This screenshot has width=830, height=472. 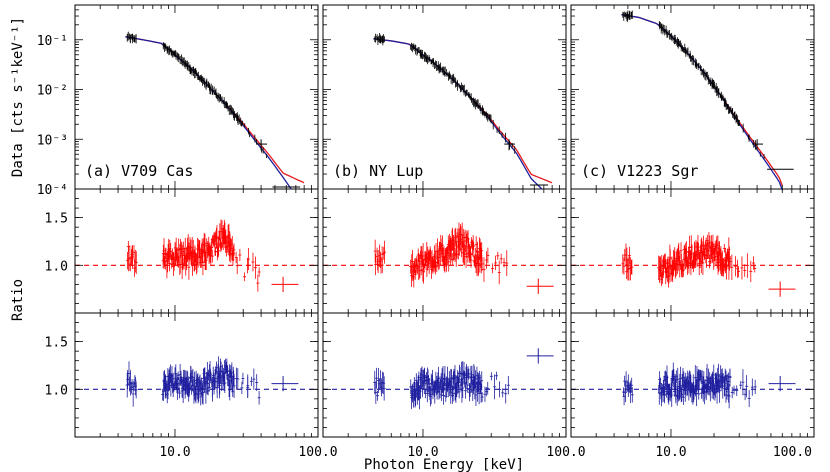 I want to click on y-axis-label-data: Data [cts s⁻¹keV⁻¹], so click(x=18, y=97).